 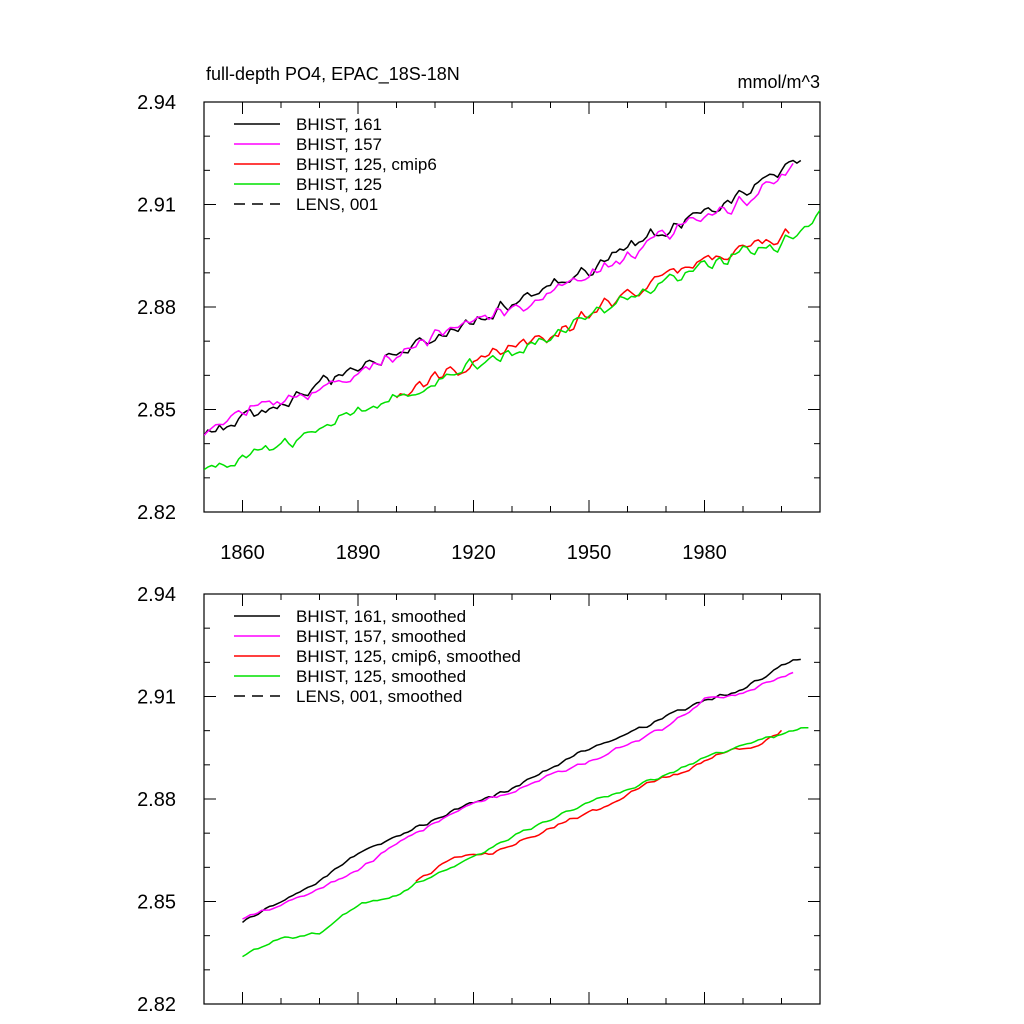 I want to click on x-tick-label: 1950, so click(x=589, y=553).